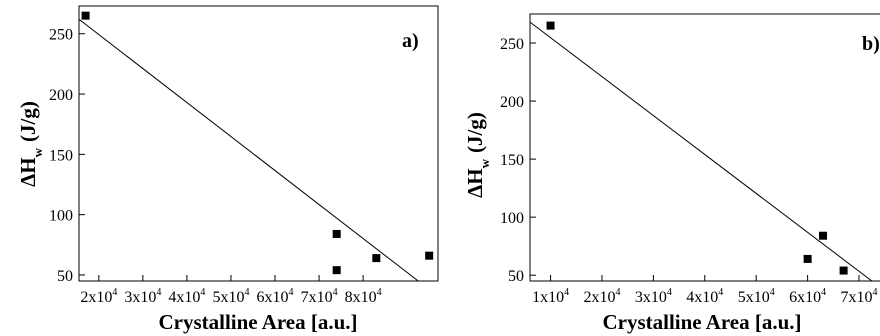  I want to click on x-tick-label: 8x10⁴, so click(363, 296).